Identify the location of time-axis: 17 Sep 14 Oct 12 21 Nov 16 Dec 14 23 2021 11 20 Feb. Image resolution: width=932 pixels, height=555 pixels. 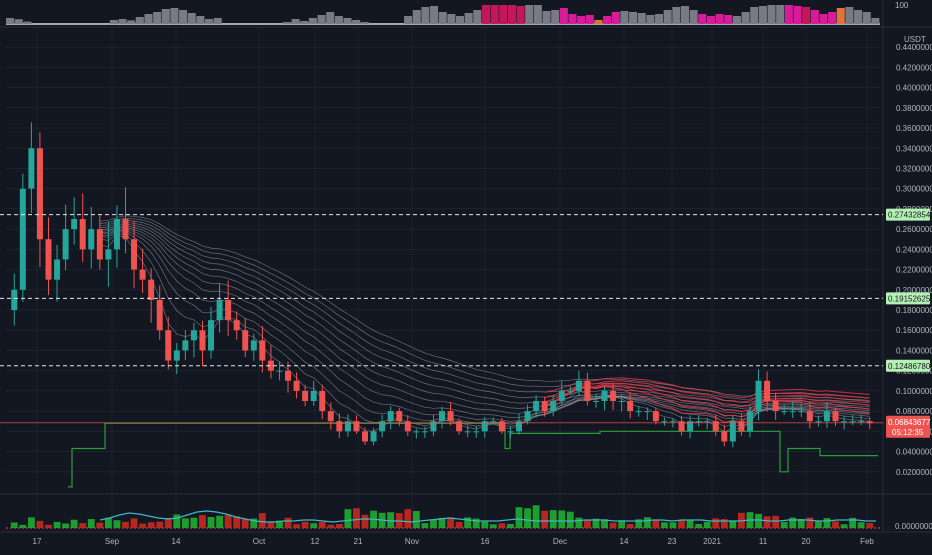
(454, 541).